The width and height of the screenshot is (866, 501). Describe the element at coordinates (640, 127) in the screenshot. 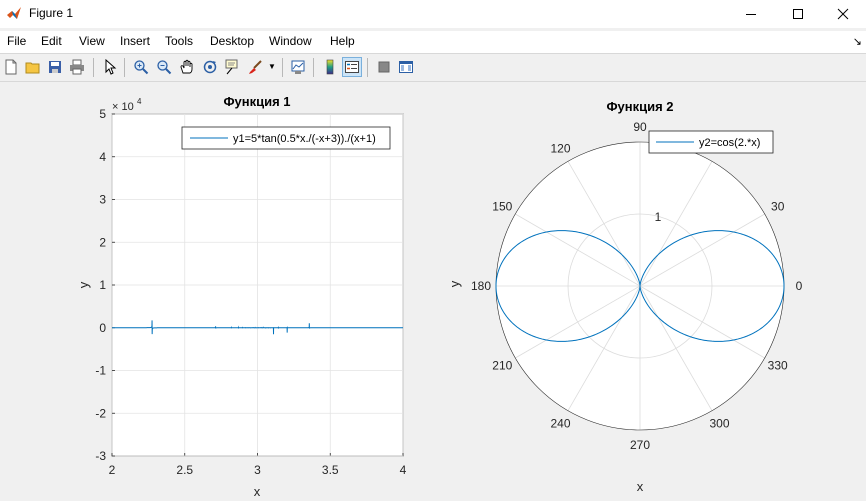

I see `plot2-theta-tick-label: 90` at that location.